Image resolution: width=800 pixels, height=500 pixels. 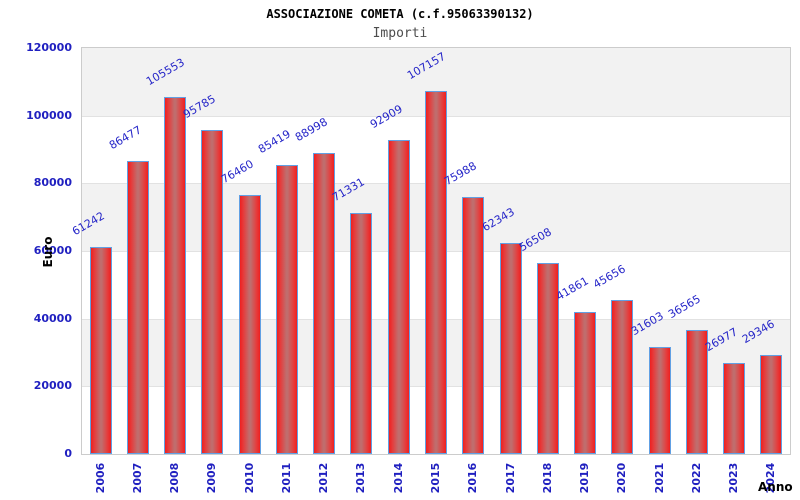 I want to click on x-tick-label: 2011, so click(x=286, y=478).